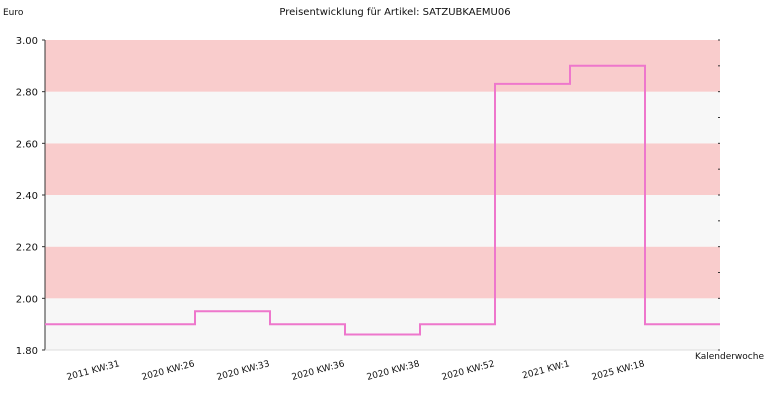  Describe the element at coordinates (27, 144) in the screenshot. I see `y-tick-label: 2.60` at that location.